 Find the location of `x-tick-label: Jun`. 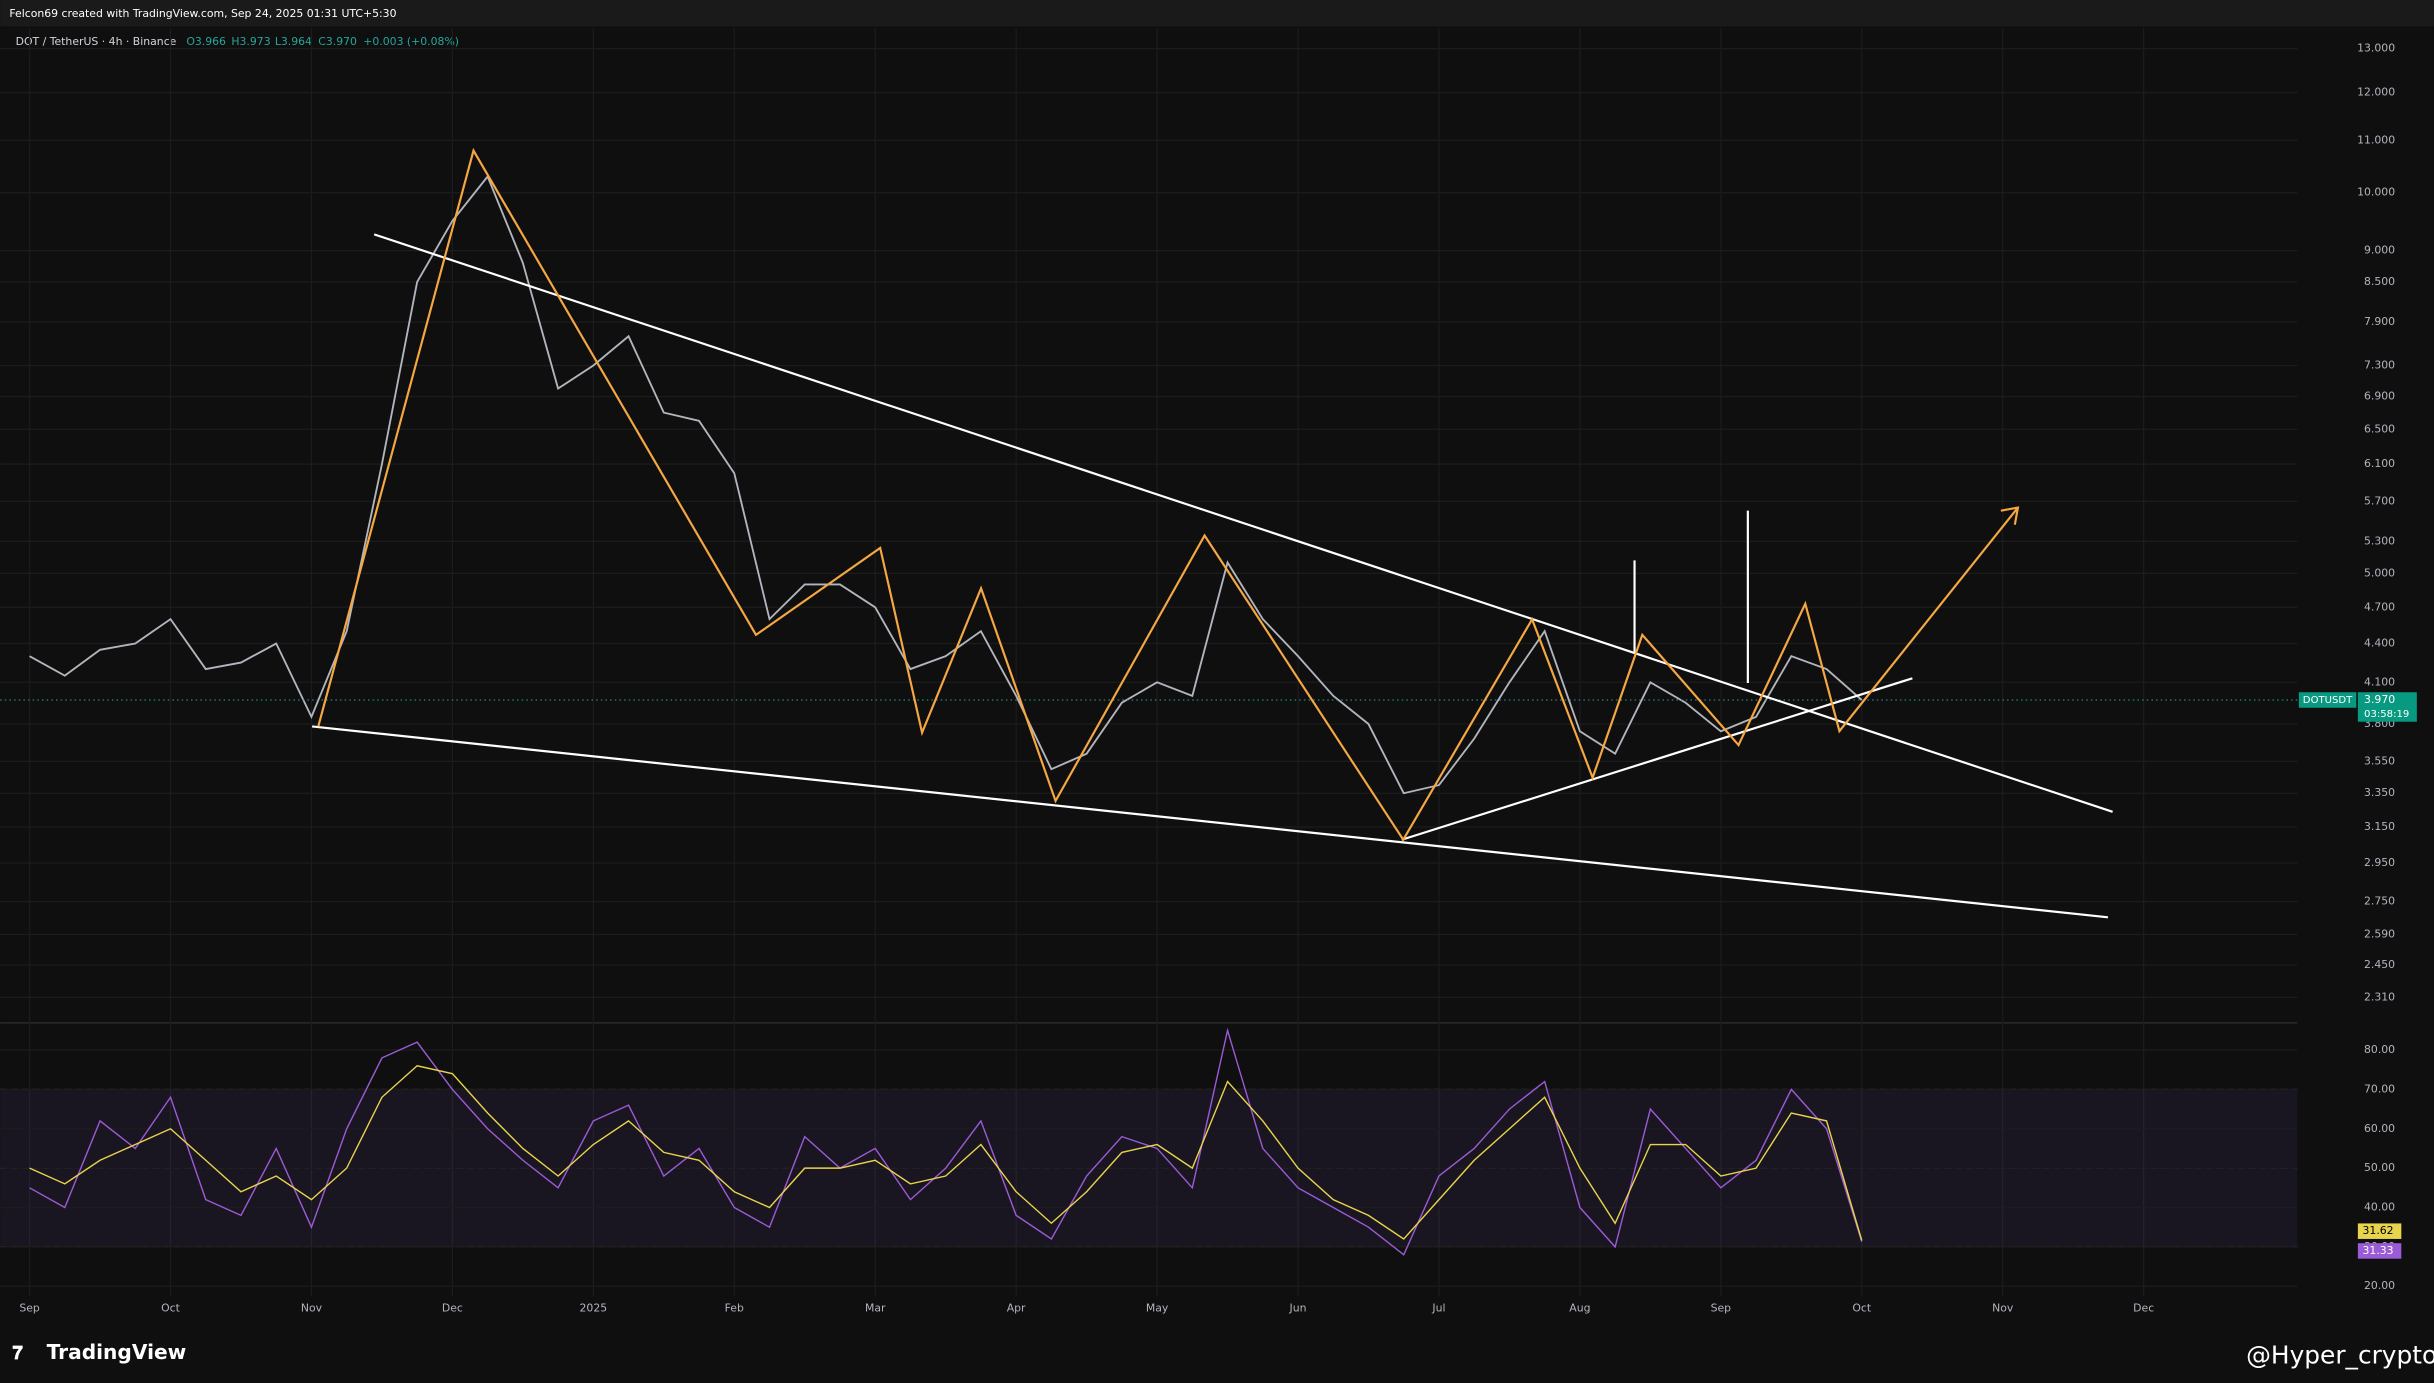

x-tick-label: Jun is located at coordinates (1298, 1307).